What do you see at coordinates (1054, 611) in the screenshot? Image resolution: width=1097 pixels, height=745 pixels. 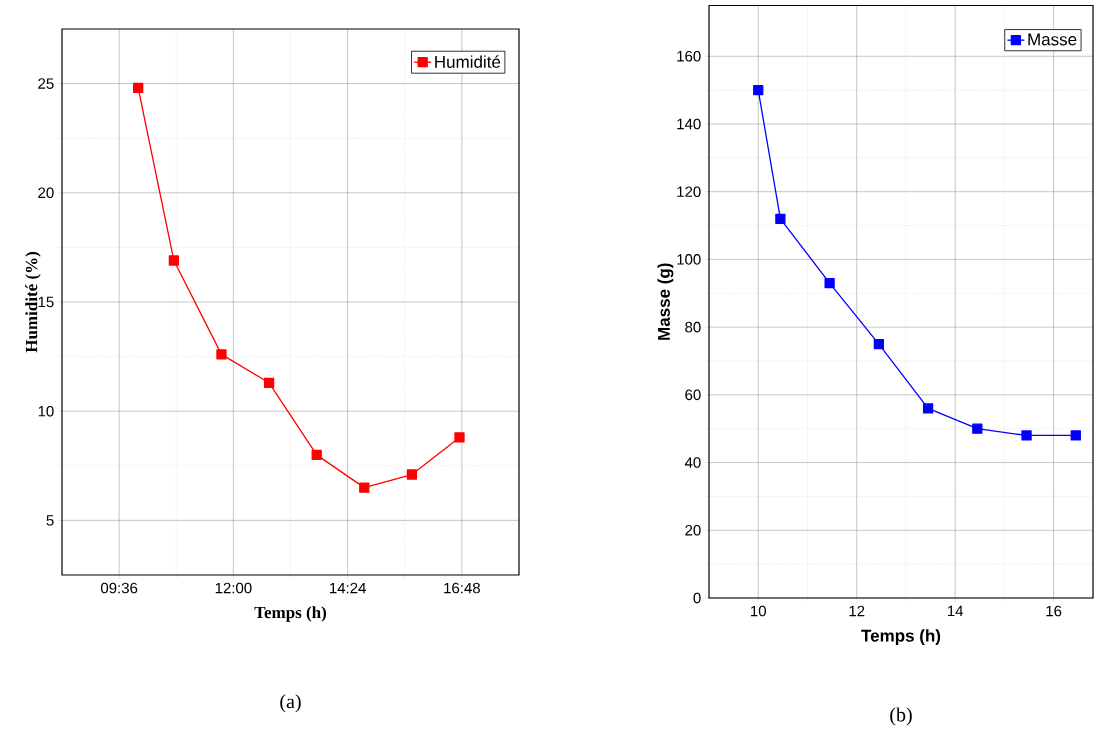 I see `x-tick-label: 16` at bounding box center [1054, 611].